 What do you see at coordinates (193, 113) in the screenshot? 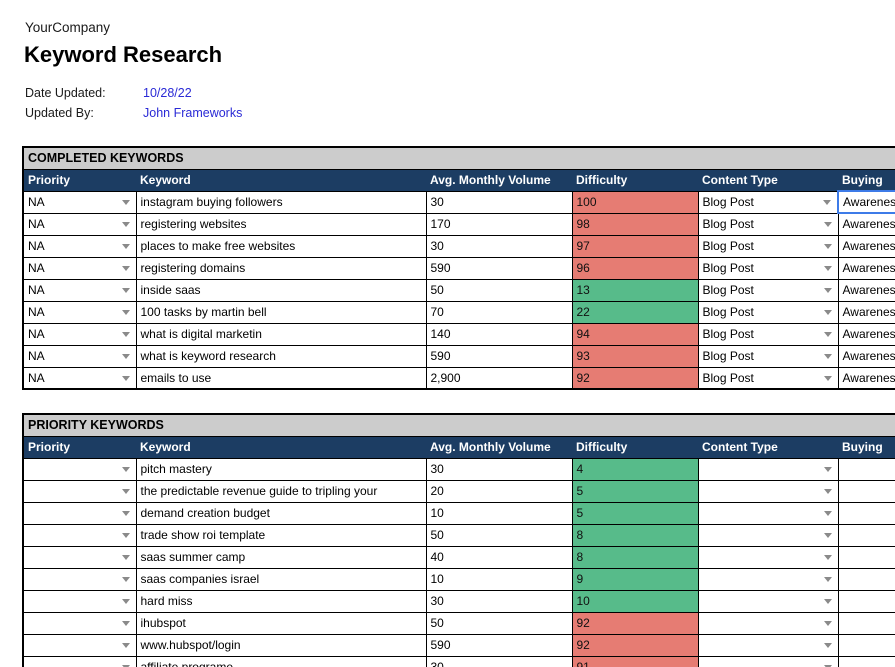
I see `updated-by-value: John Frameworks` at bounding box center [193, 113].